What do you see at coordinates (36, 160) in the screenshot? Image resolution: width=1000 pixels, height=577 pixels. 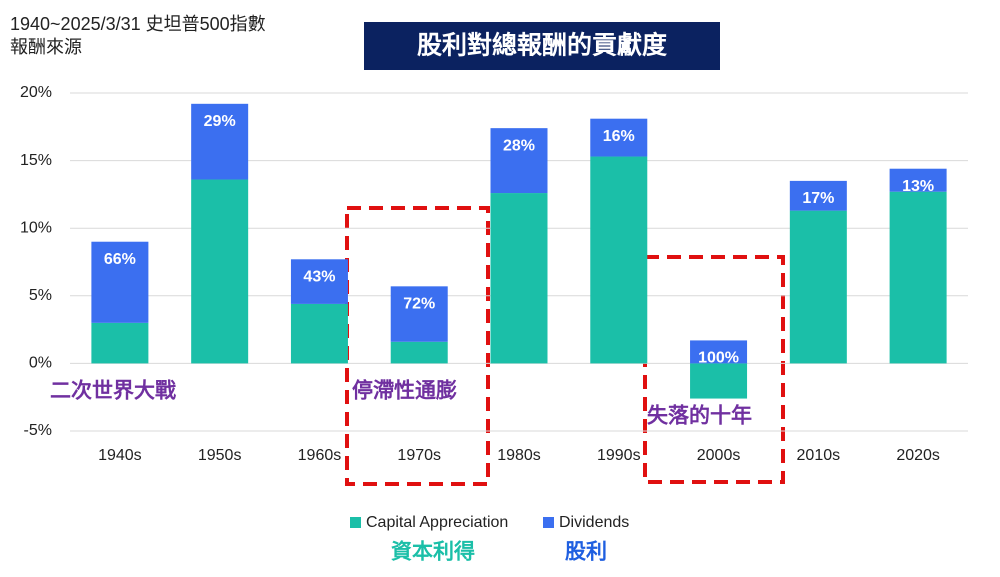 I see `y-tick-label: 15%` at bounding box center [36, 160].